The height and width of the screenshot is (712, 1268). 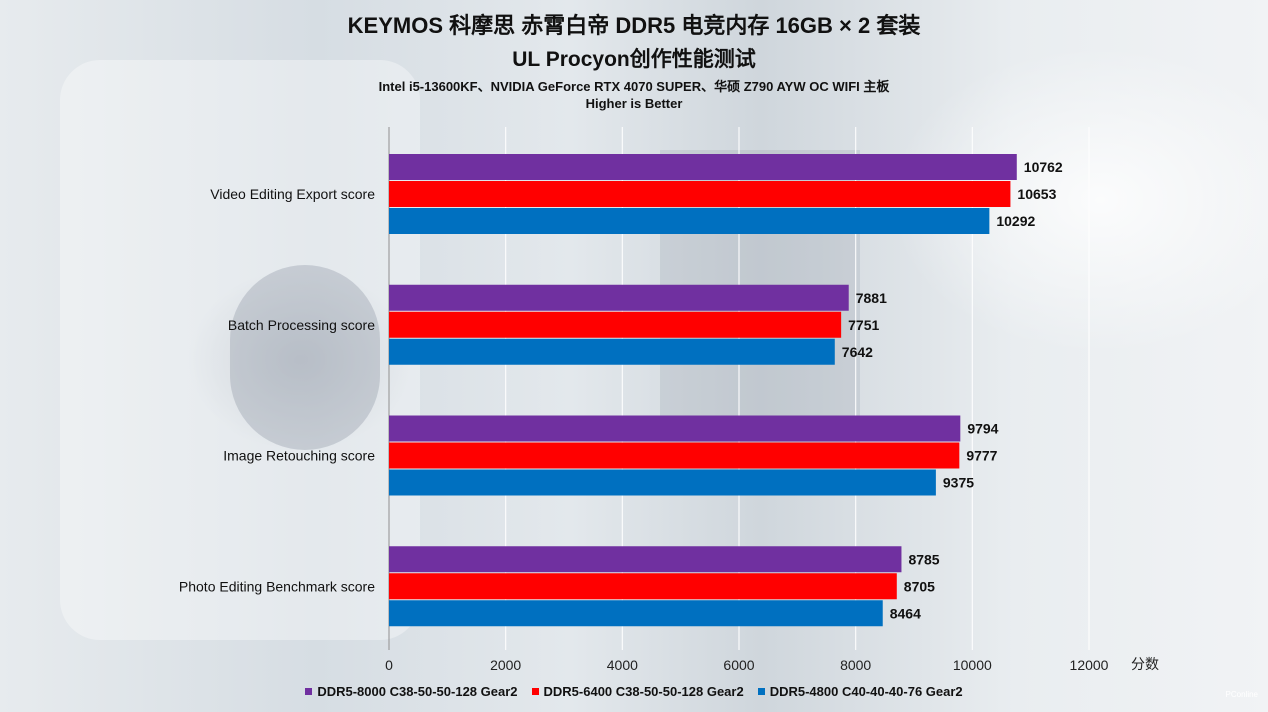 What do you see at coordinates (634, 25) in the screenshot?
I see `chart-title: KEYMOS 科摩思 赤霄白帝 DDR5 电竞内存 16GB × 2 套装` at bounding box center [634, 25].